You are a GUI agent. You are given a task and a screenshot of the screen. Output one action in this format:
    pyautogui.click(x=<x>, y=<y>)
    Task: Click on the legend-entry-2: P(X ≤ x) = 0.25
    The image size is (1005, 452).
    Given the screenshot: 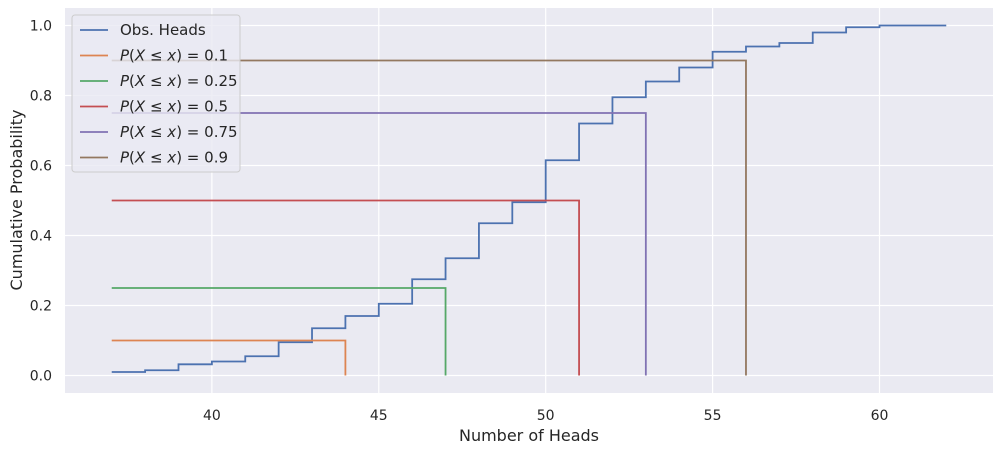 What is the action you would take?
    pyautogui.click(x=179, y=81)
    